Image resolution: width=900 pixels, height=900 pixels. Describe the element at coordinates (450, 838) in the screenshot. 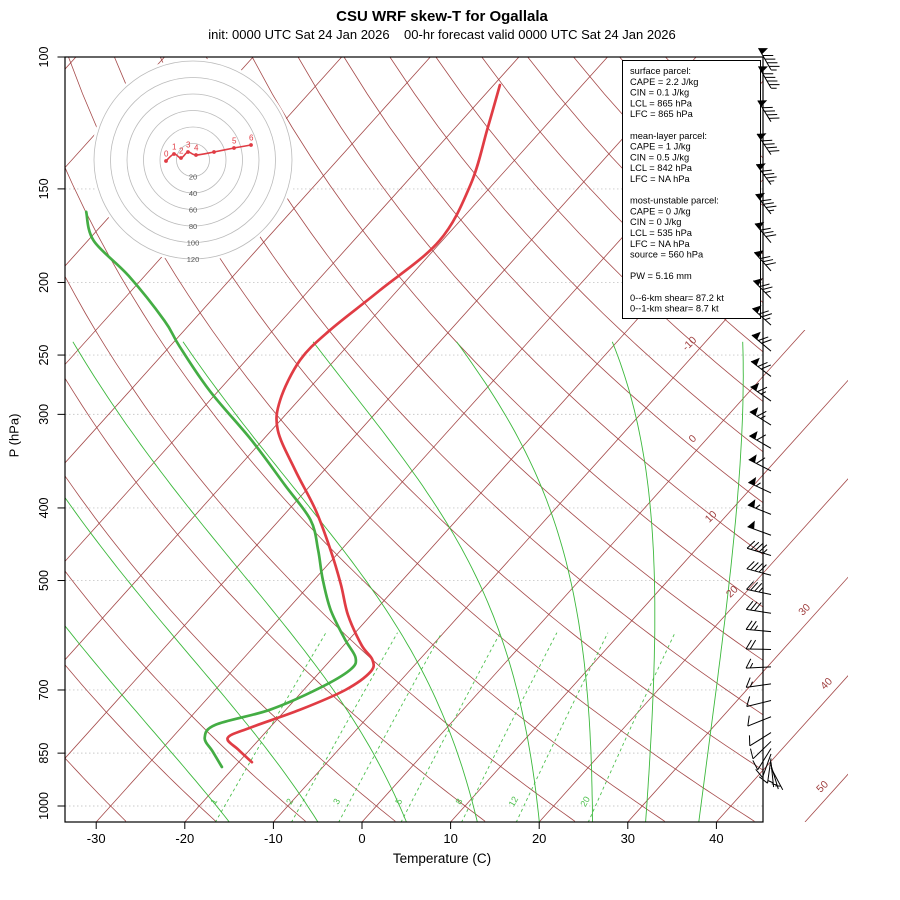

I see `x-tick-label: 10` at that location.